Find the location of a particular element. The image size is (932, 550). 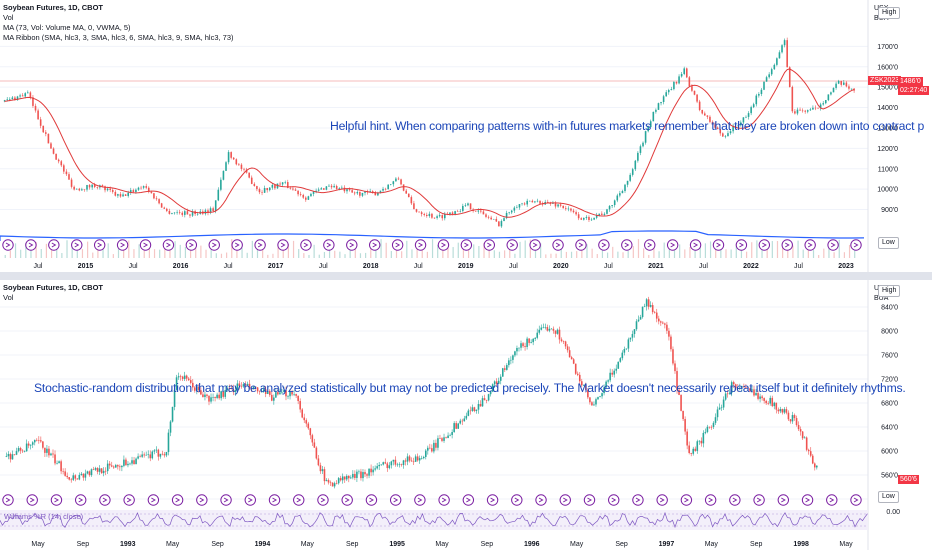

top-x-tick: 2022 is located at coordinates (751, 266).